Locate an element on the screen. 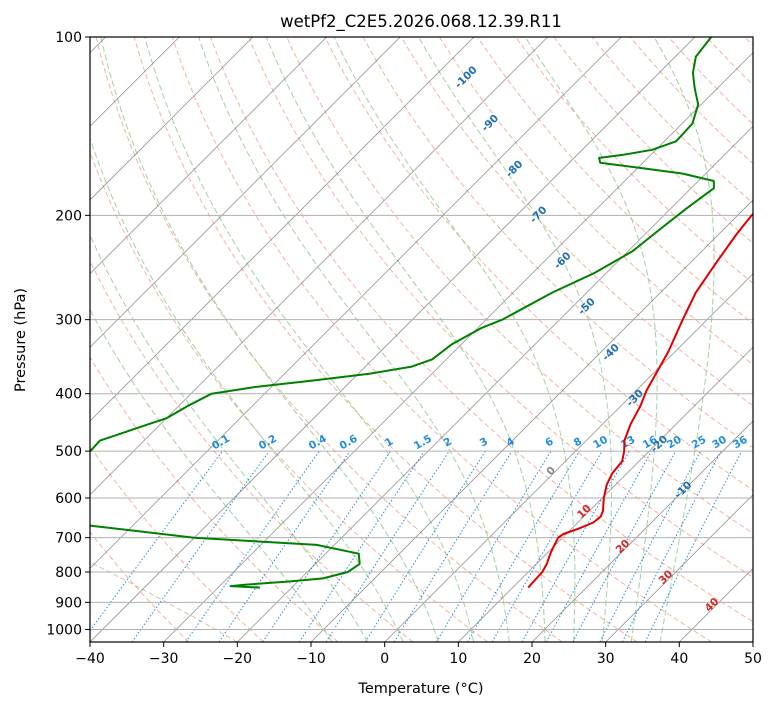 The width and height of the screenshot is (775, 708). y-axis-label: Pressure (hPa) is located at coordinates (21, 340).